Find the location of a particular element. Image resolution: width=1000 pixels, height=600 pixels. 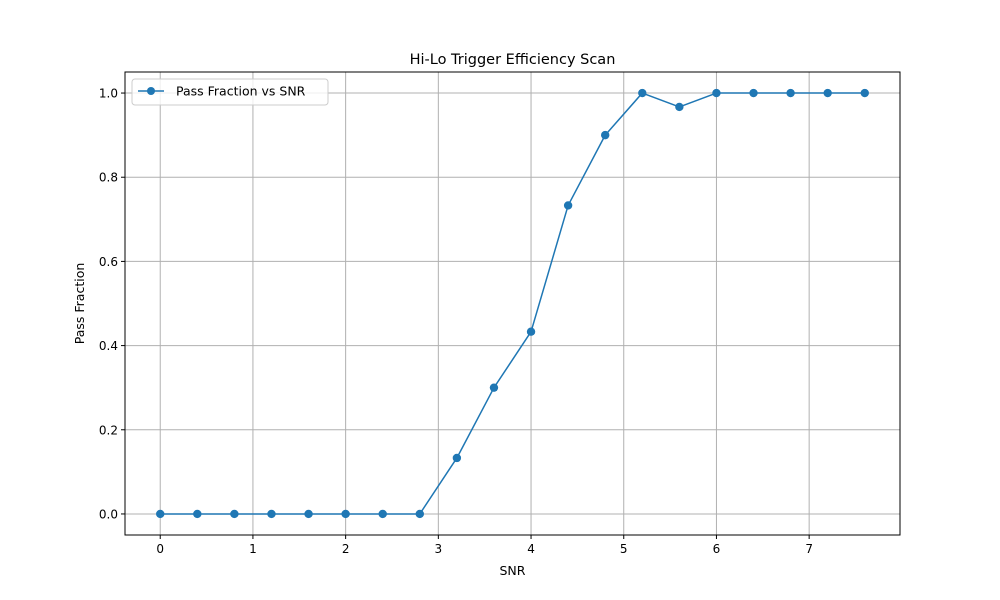

y-axis-label: Pass Fraction is located at coordinates (79, 304).